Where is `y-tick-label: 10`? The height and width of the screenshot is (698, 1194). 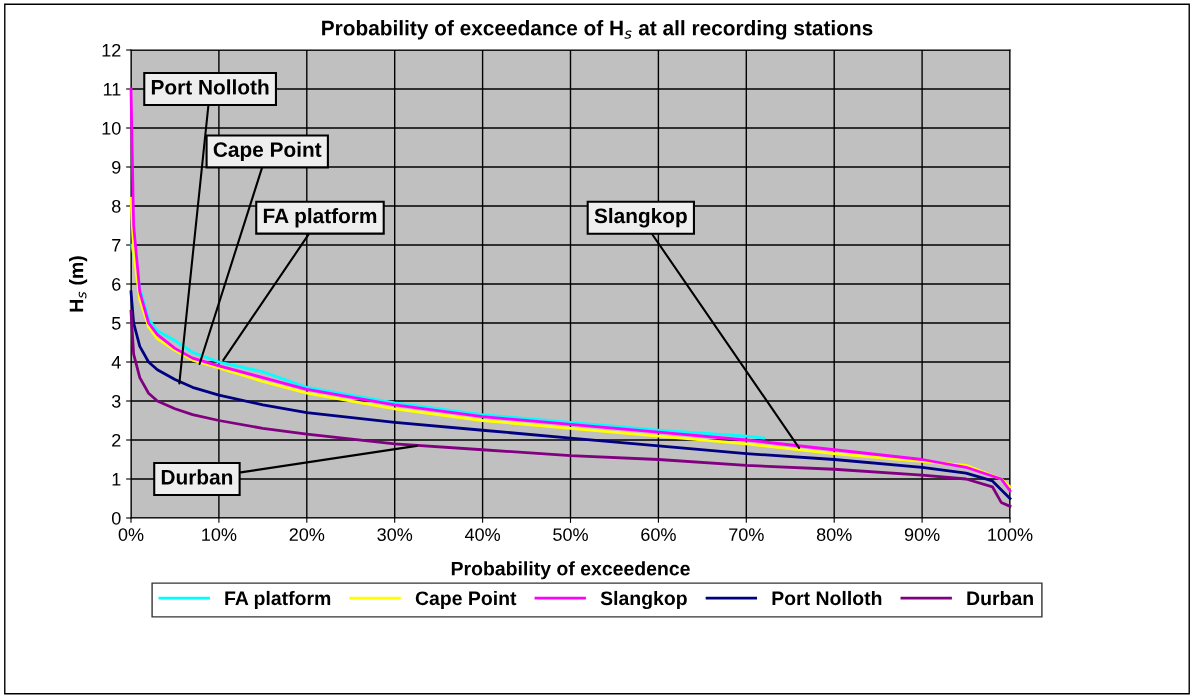 y-tick-label: 10 is located at coordinates (111, 128).